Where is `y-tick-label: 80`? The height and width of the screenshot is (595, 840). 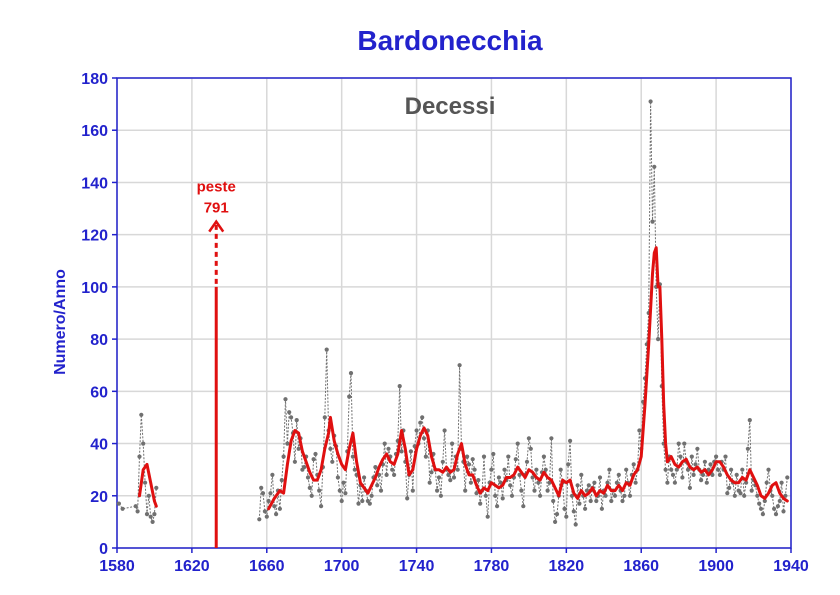 y-tick-label: 80 is located at coordinates (99, 340).